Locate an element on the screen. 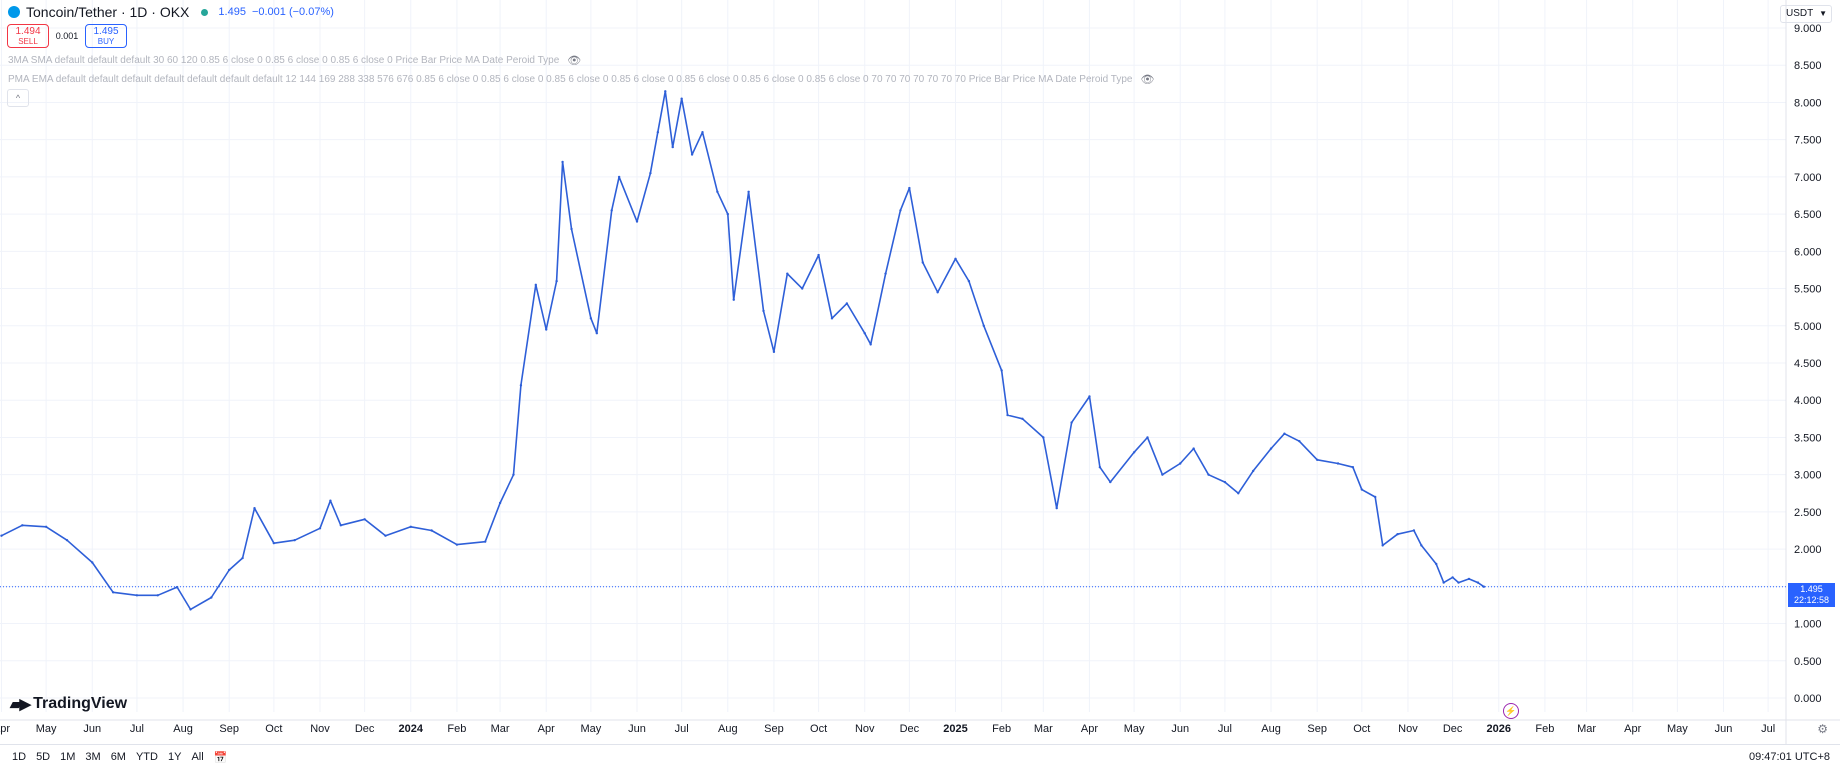 Image resolution: width=1840 pixels, height=767 pixels. range-3m: 3M is located at coordinates (93, 757).